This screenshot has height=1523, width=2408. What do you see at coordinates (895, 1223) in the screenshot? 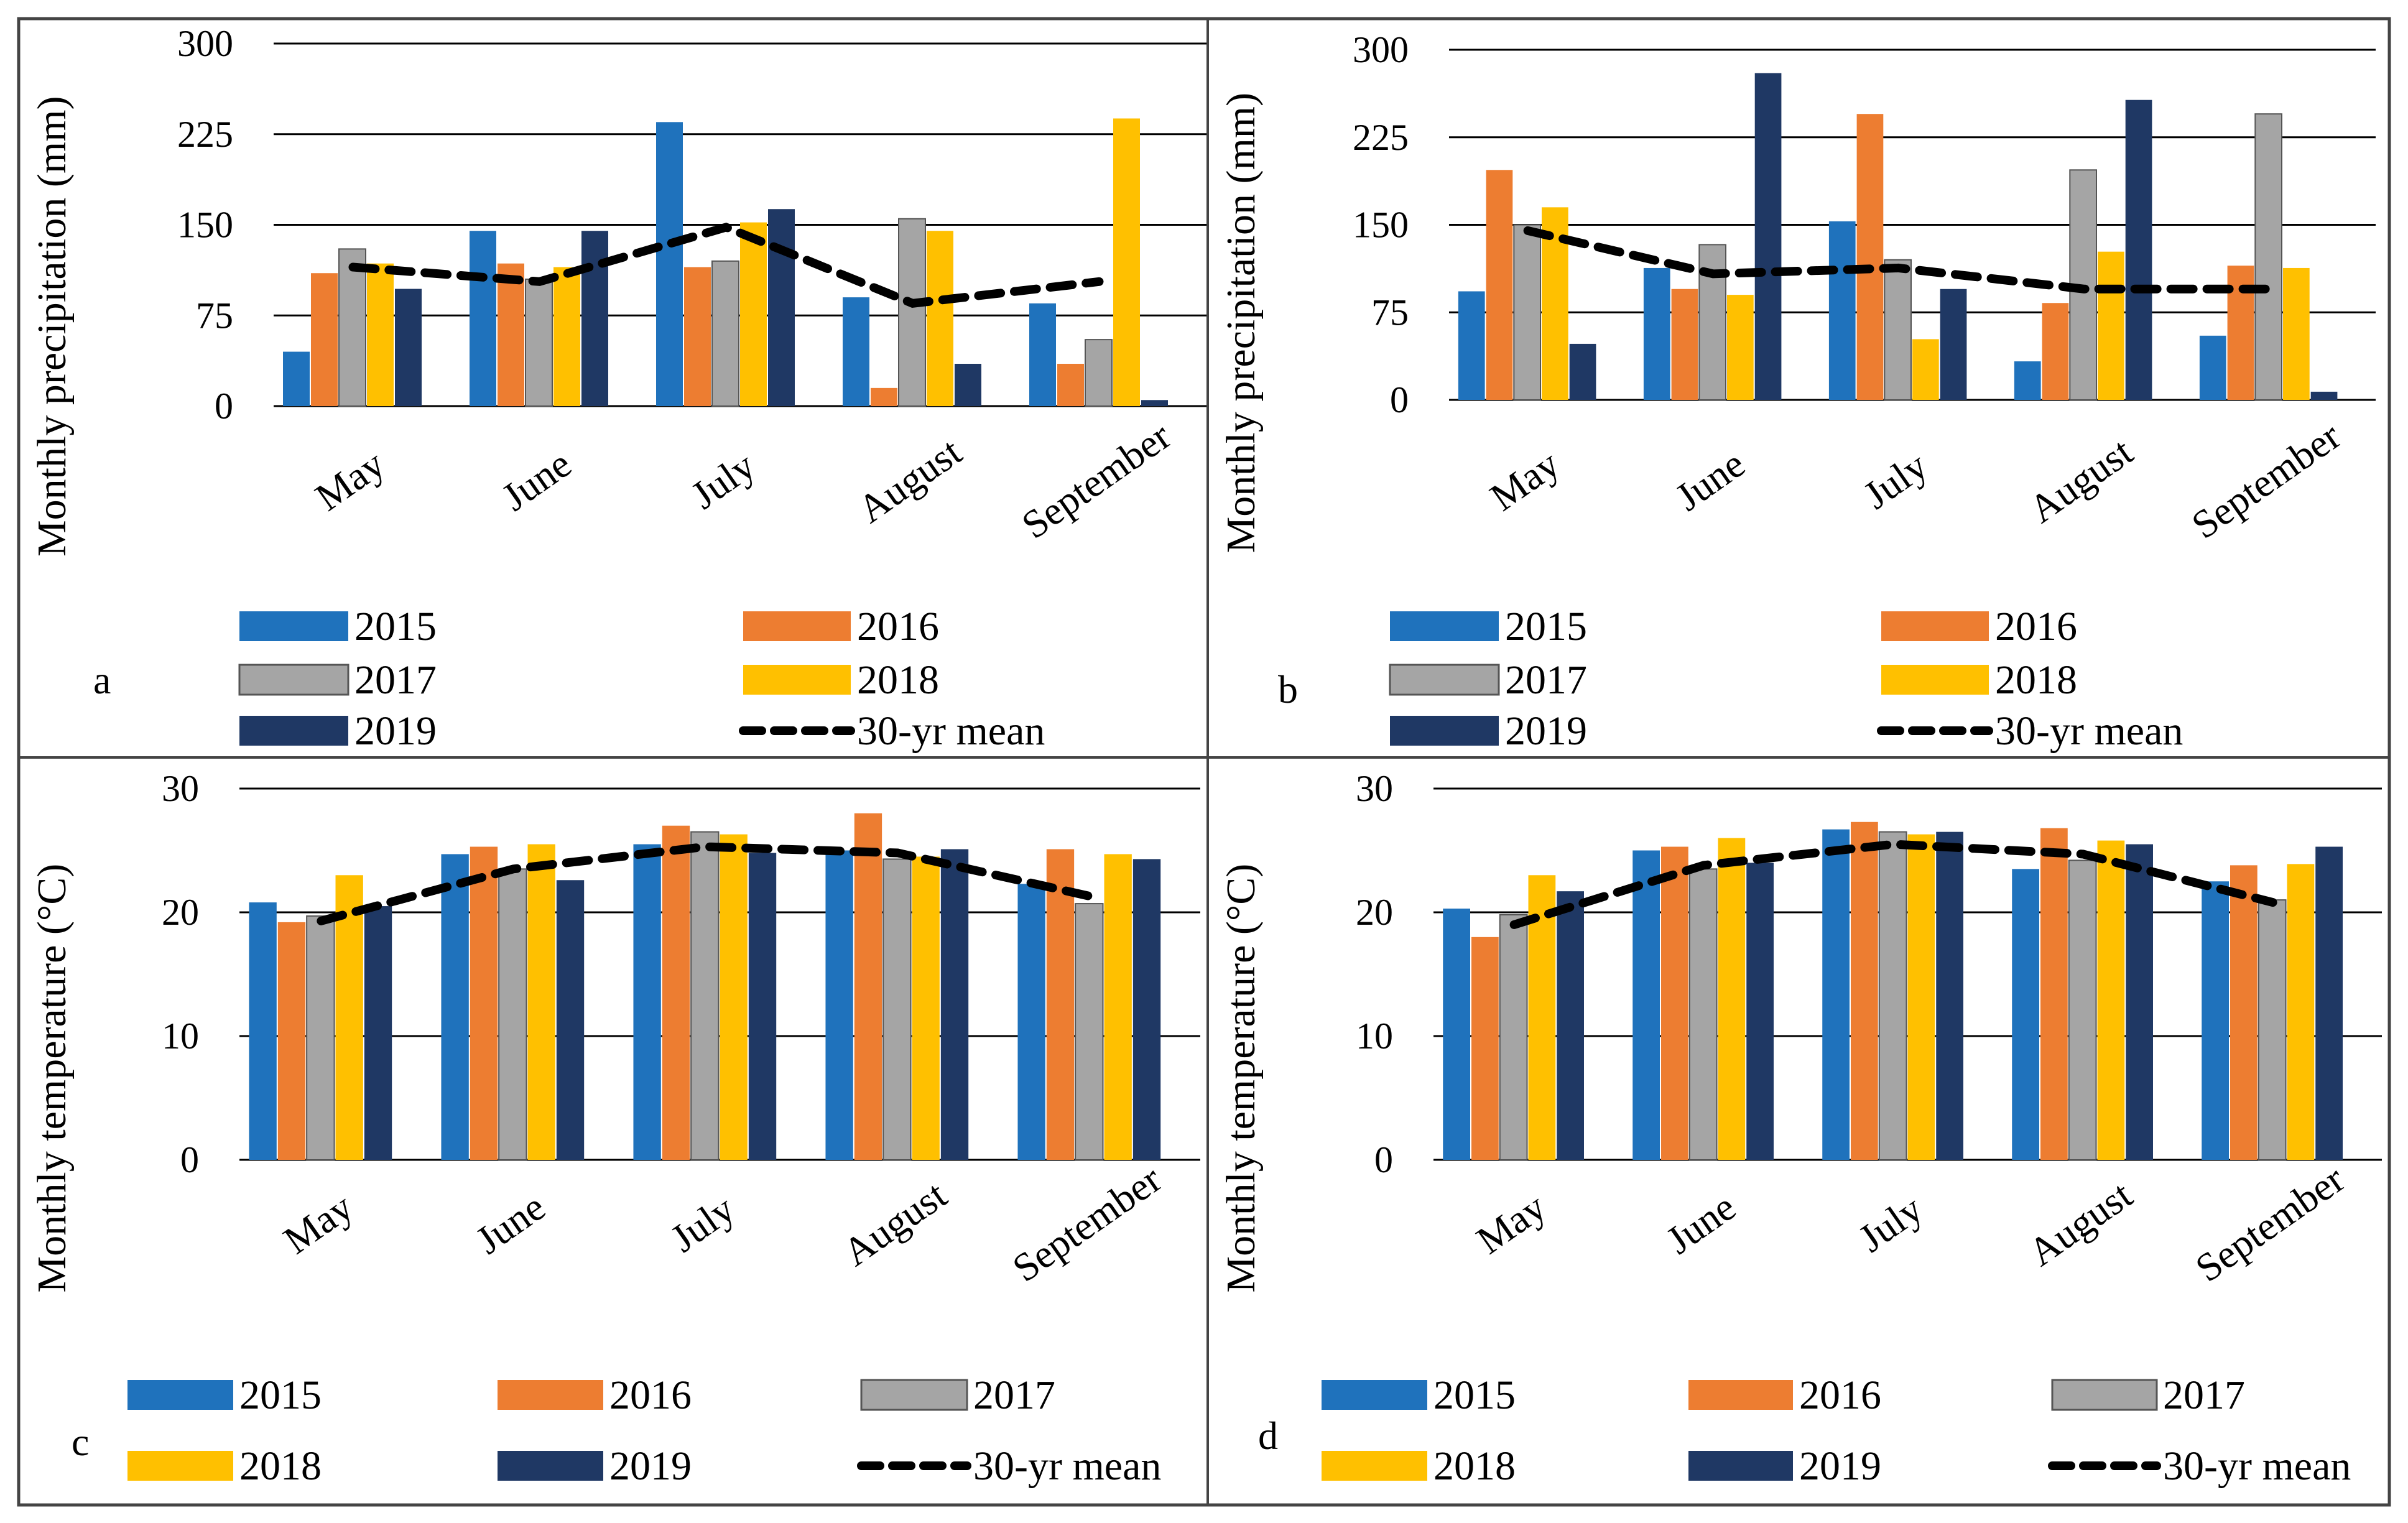
I see `x-tick-label: August` at bounding box center [895, 1223].